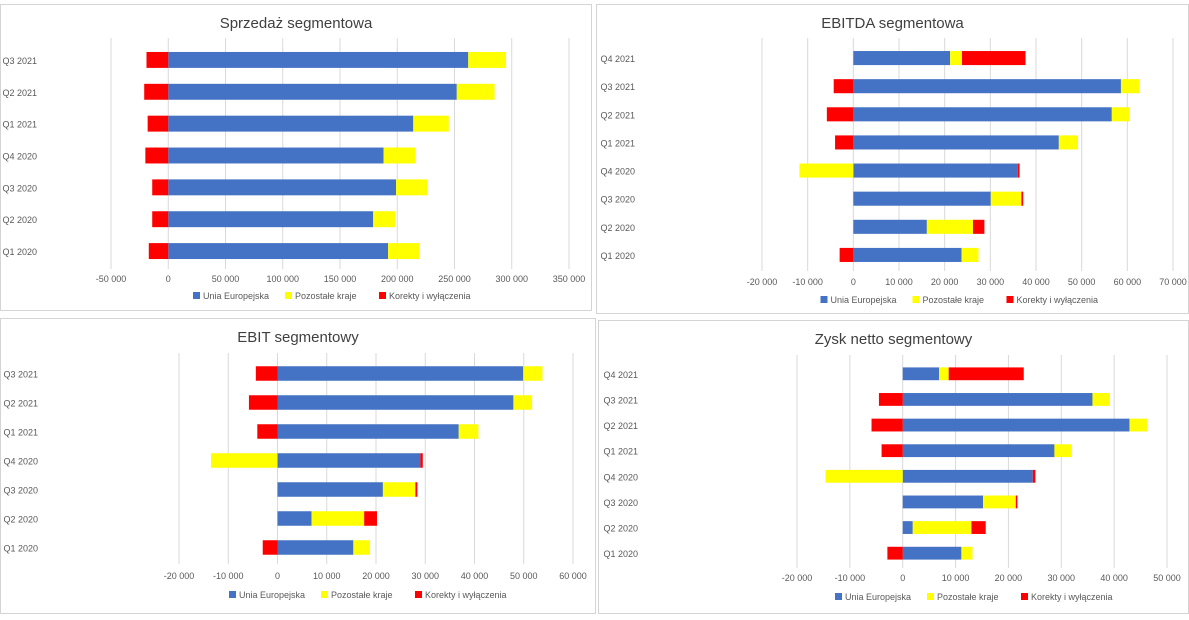 The height and width of the screenshot is (620, 1189). Describe the element at coordinates (569, 279) in the screenshot. I see `x-tick-label: 350 000` at that location.